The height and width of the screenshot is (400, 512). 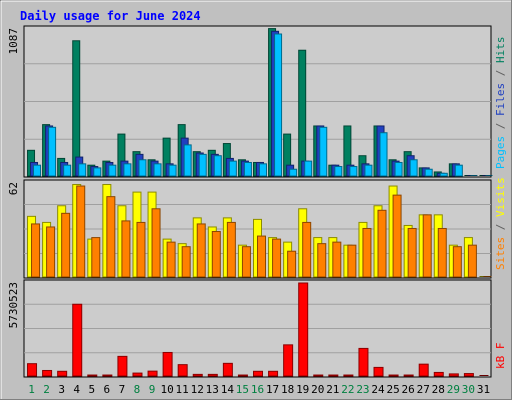 What do you see at coordinates (107, 389) in the screenshot?
I see `day-label: 6` at bounding box center [107, 389].